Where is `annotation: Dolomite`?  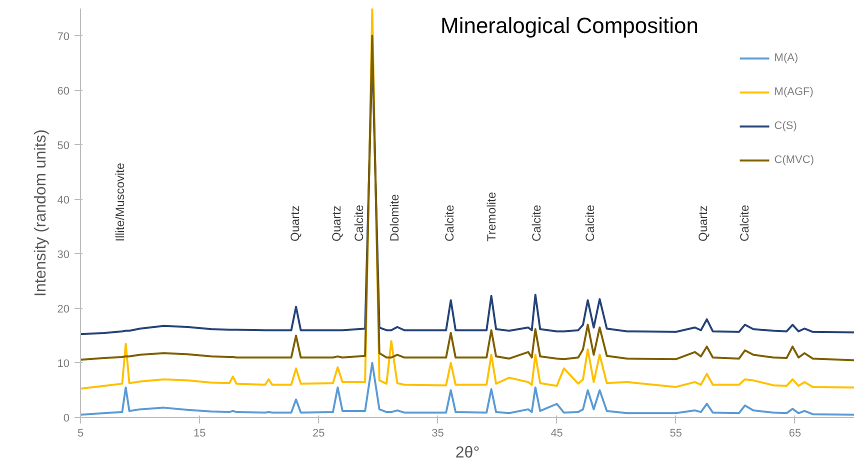
annotation: Dolomite is located at coordinates (395, 218).